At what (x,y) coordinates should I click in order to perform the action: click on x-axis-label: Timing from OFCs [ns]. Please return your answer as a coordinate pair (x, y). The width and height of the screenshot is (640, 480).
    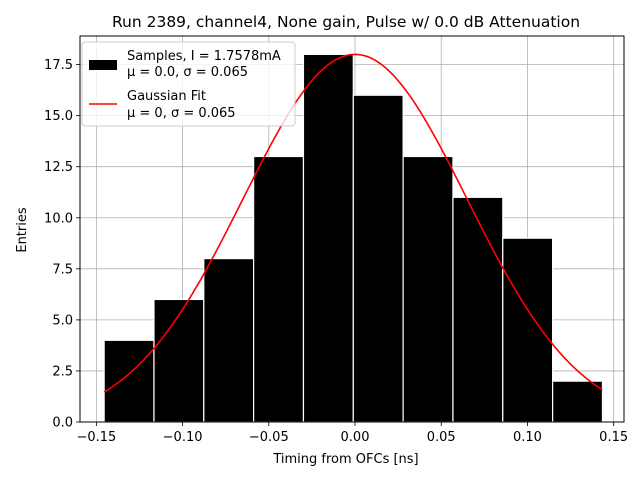
    Looking at the image, I should click on (345, 459).